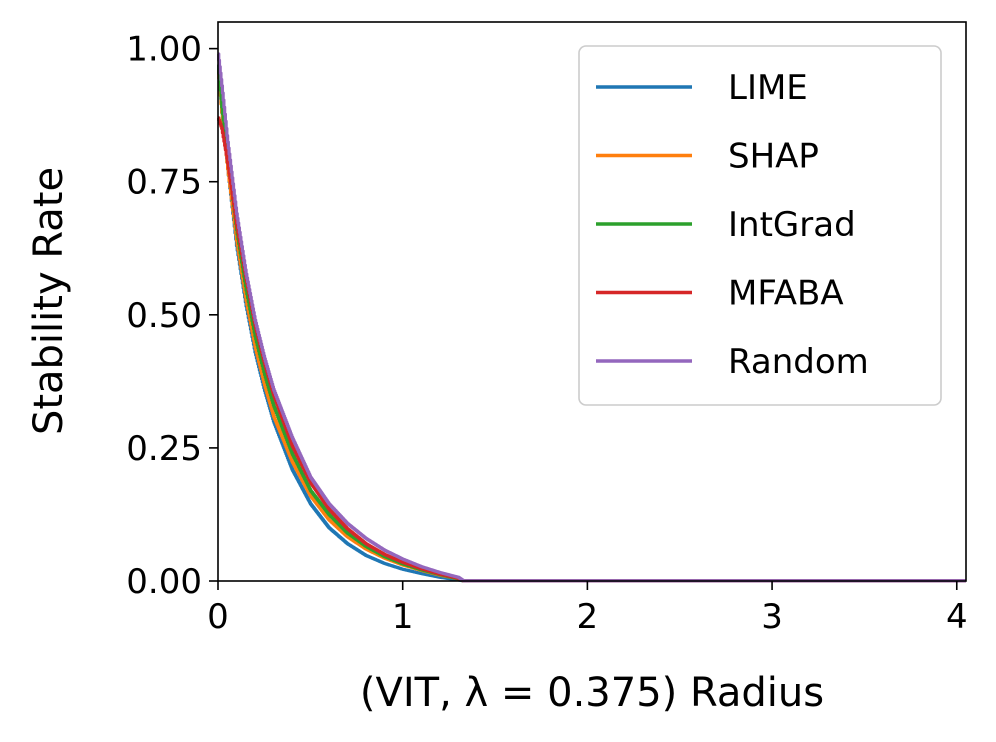 Image resolution: width=996 pixels, height=742 pixels. I want to click on x-tick-label-0: 0, so click(218, 617).